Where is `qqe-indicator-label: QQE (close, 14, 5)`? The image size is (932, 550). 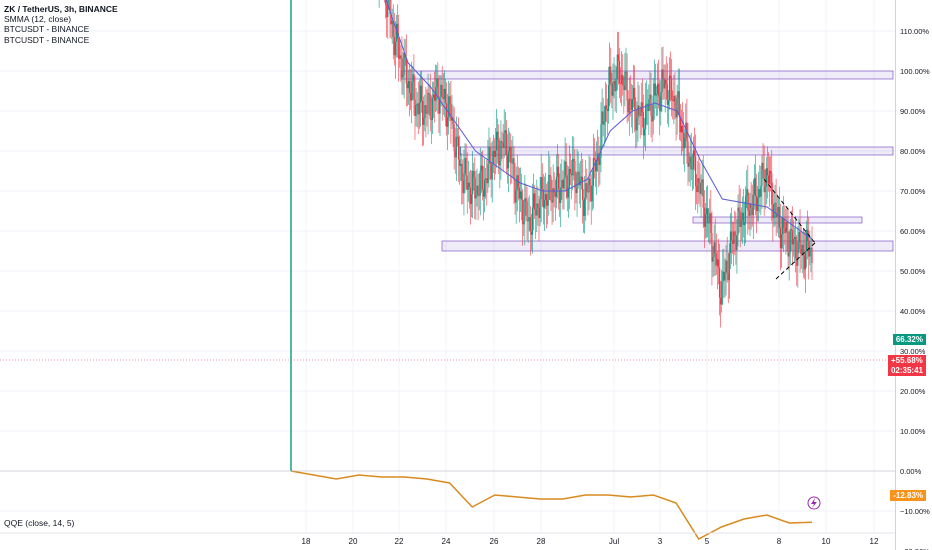
qqe-indicator-label: QQE (close, 14, 5) is located at coordinates (39, 523).